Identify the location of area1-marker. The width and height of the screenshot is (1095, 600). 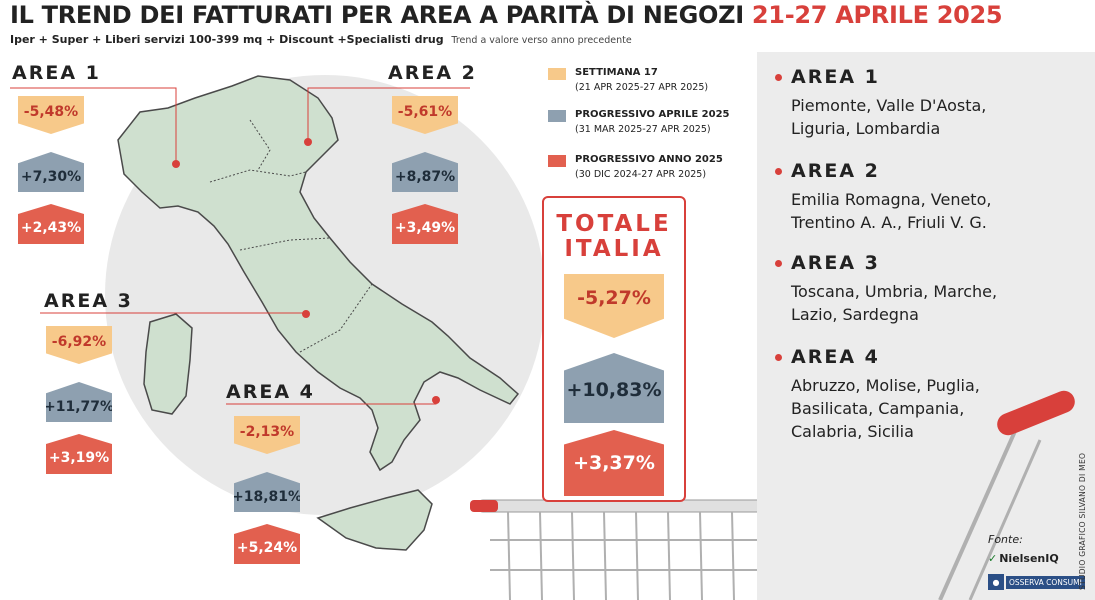
(176, 164).